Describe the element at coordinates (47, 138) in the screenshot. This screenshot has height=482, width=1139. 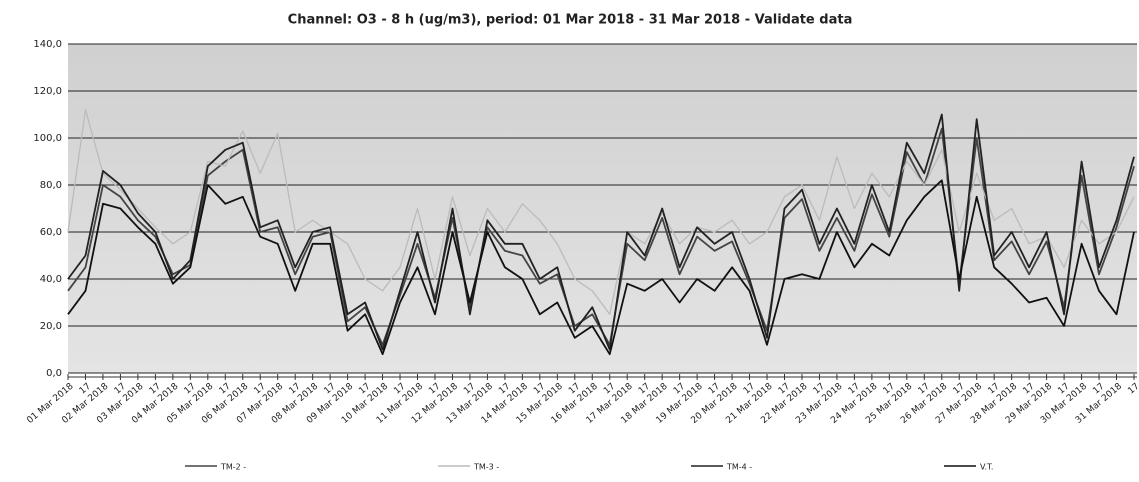
I see `y-tick-label: 100,0` at that location.